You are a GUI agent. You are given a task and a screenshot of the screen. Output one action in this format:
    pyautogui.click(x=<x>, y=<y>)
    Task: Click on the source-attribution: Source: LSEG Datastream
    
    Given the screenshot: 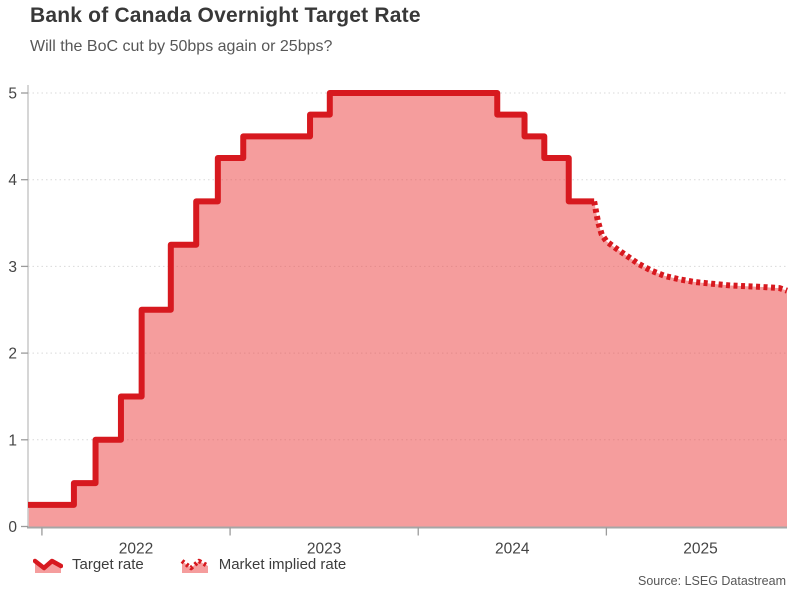 What is the action you would take?
    pyautogui.click(x=712, y=581)
    